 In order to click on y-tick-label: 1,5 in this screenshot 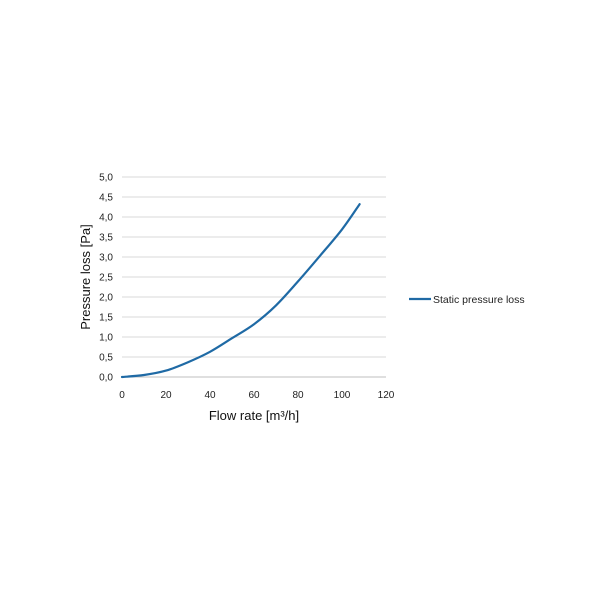, I will do `click(106, 318)`.